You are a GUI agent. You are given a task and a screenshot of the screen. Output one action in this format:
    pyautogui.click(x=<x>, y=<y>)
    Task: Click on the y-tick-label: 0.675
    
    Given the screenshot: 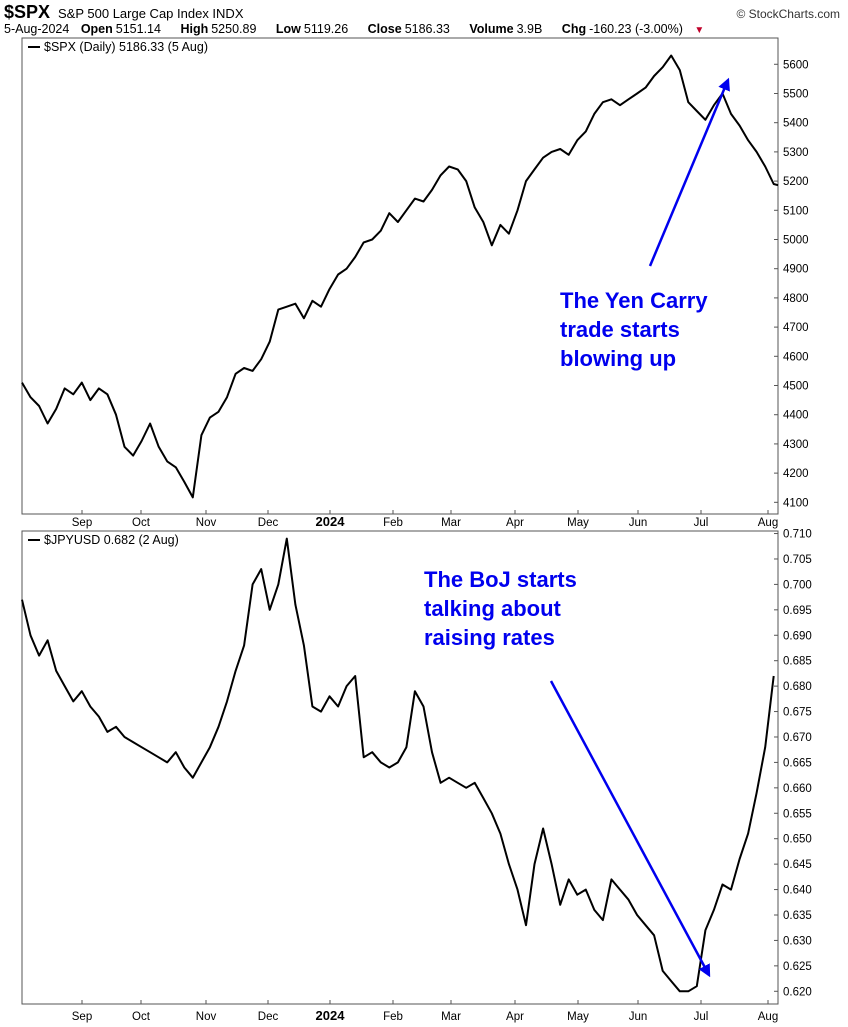 What is the action you would take?
    pyautogui.click(x=797, y=713)
    